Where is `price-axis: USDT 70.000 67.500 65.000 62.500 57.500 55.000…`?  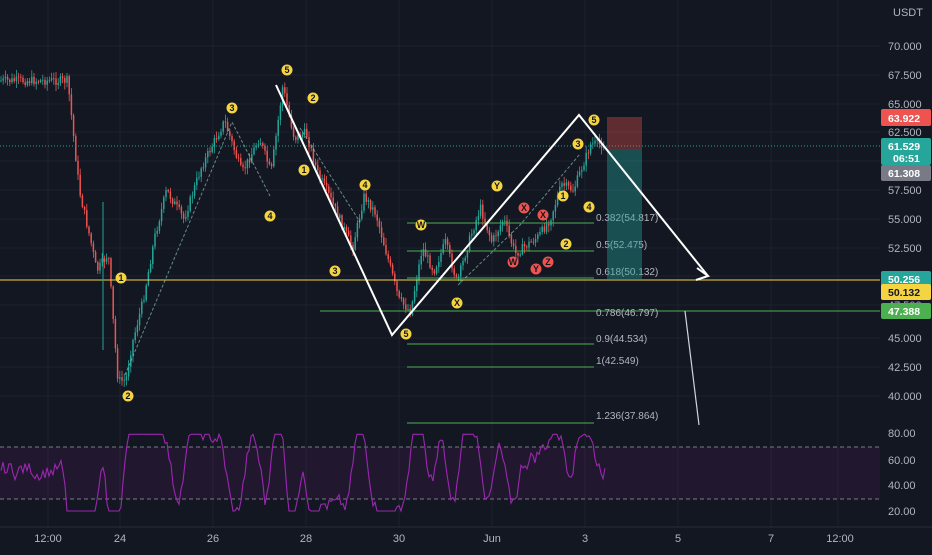
price-axis: USDT 70.000 67.500 65.000 62.500 57.500 55.000… is located at coordinates (906, 275).